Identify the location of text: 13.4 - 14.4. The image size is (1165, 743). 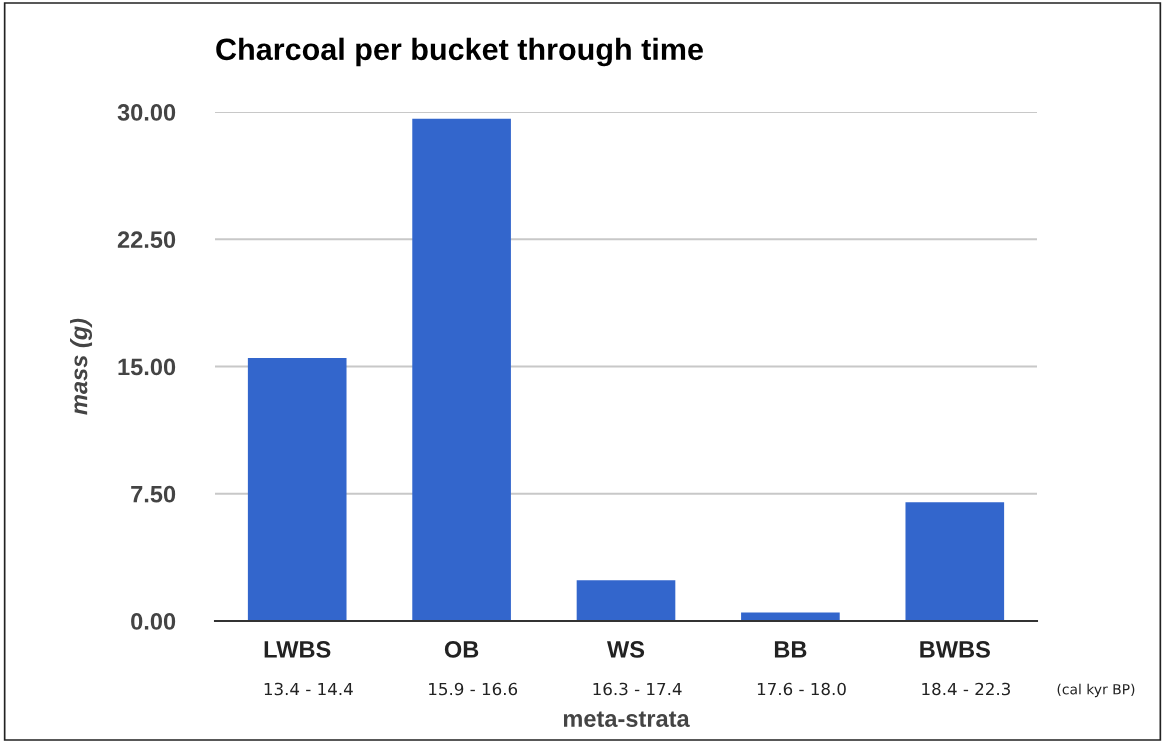
(308, 689).